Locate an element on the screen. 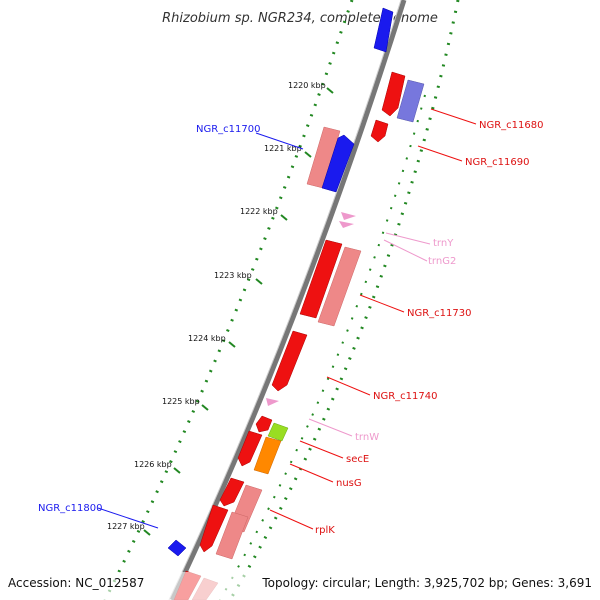  label-trnY: trnY is located at coordinates (443, 243).